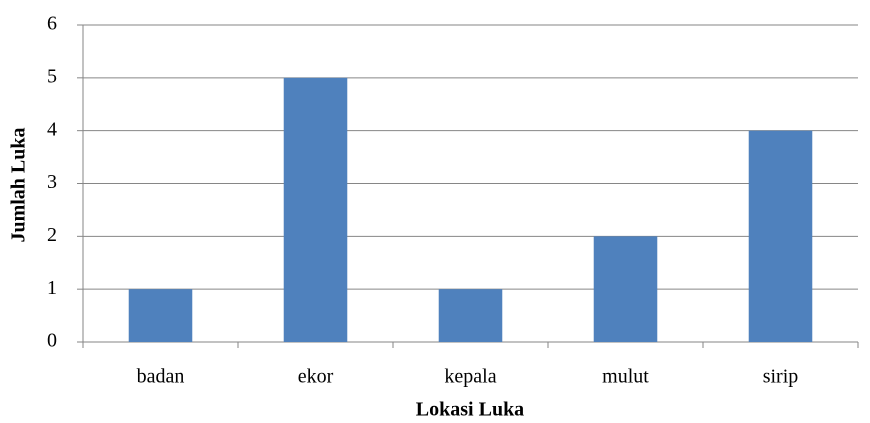 Image resolution: width=870 pixels, height=423 pixels. What do you see at coordinates (781, 377) in the screenshot?
I see `x-tick-label: sirip` at bounding box center [781, 377].